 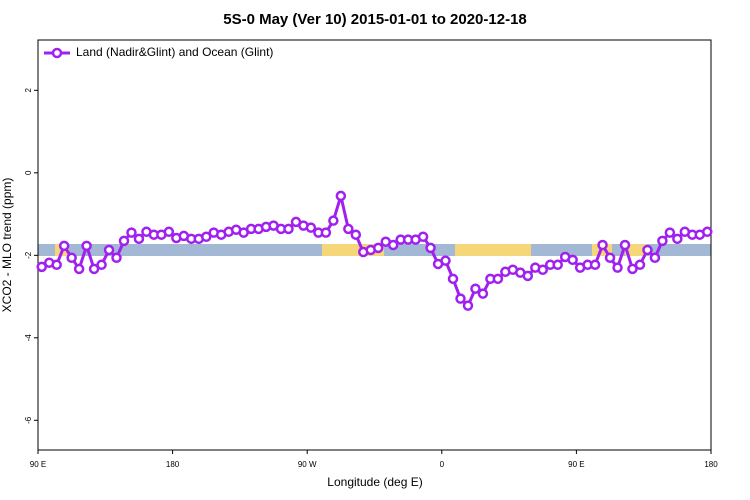 What do you see at coordinates (28, 90) in the screenshot?
I see `y-tick-label: 2` at bounding box center [28, 90].